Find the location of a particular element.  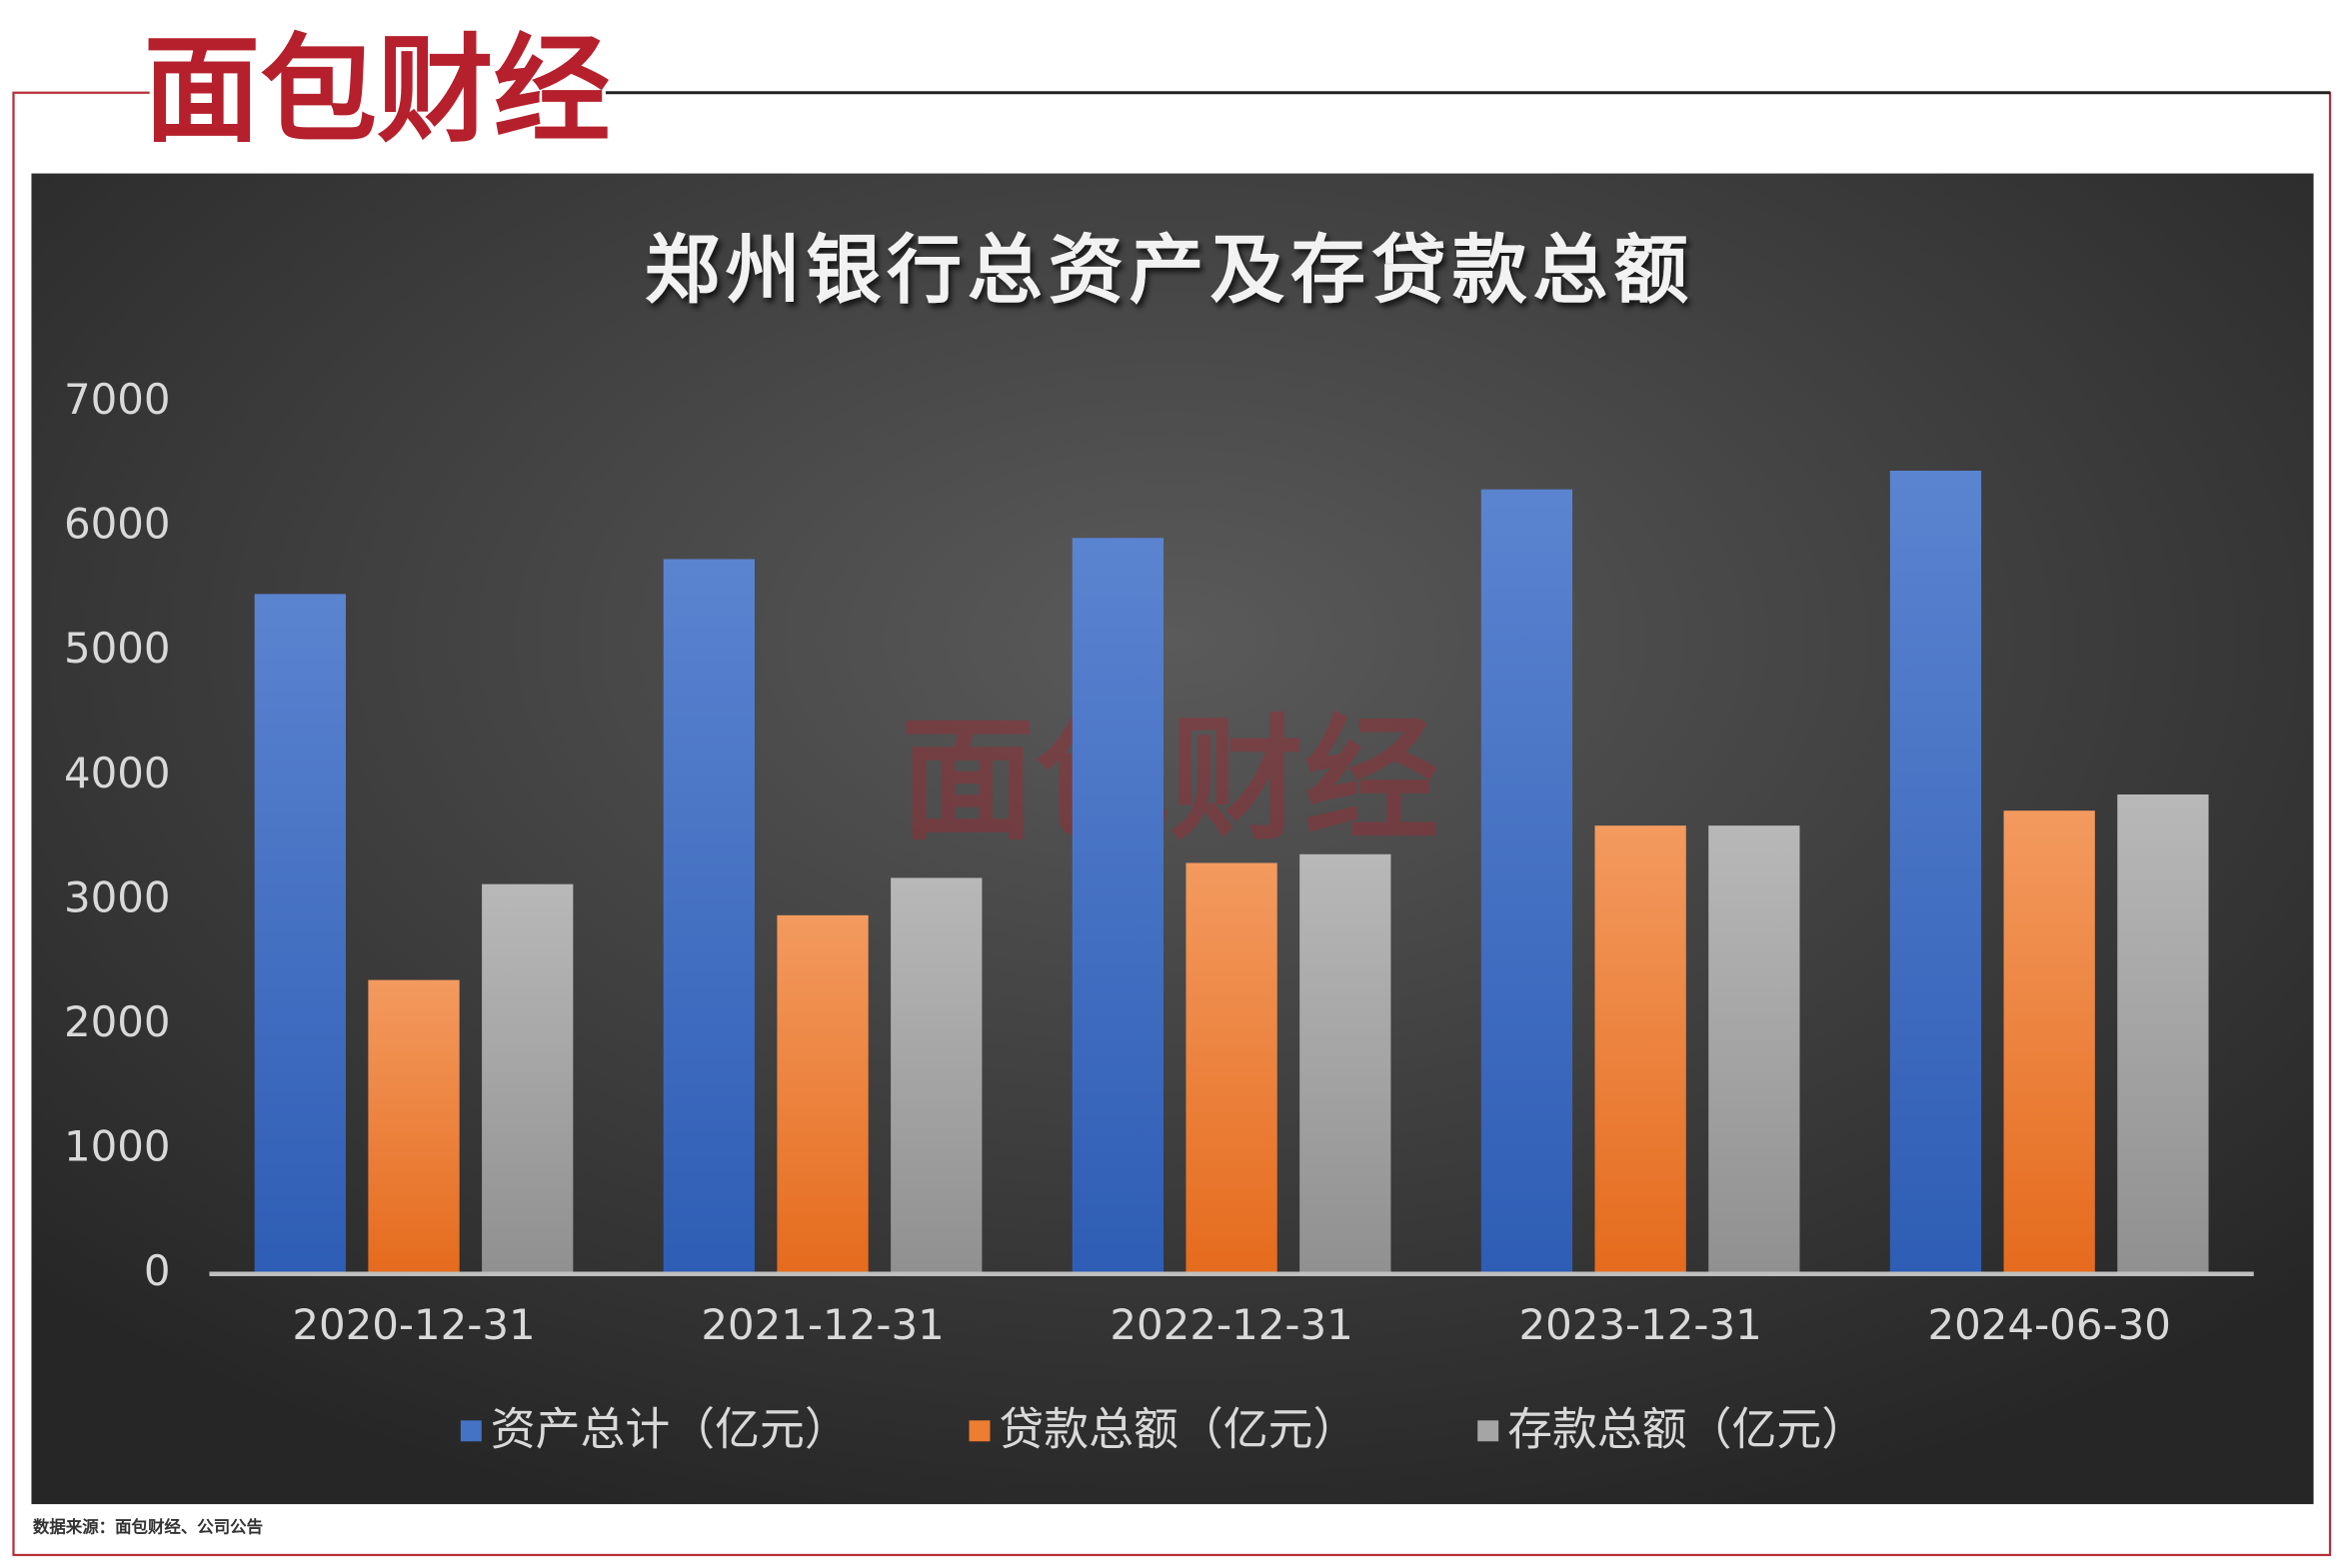

x-tick-label: 2023-12-31 is located at coordinates (1639, 1325).